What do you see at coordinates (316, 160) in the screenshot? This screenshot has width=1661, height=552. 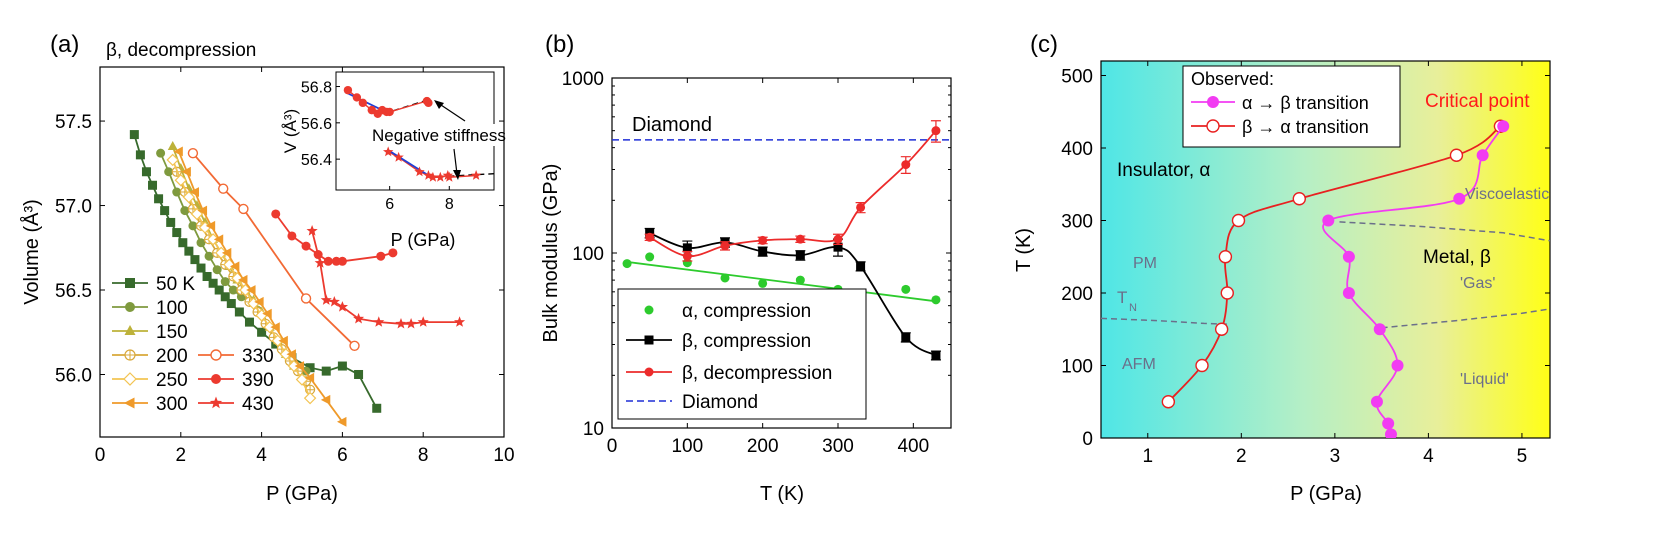 I see `inset-y-tick-label: 56.4` at bounding box center [316, 160].